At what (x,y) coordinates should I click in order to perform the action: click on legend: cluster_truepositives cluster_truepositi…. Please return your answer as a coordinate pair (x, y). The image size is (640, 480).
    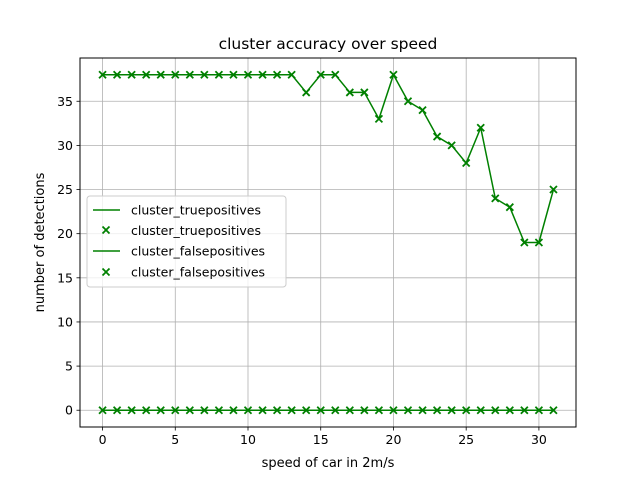
    Looking at the image, I should click on (186, 241).